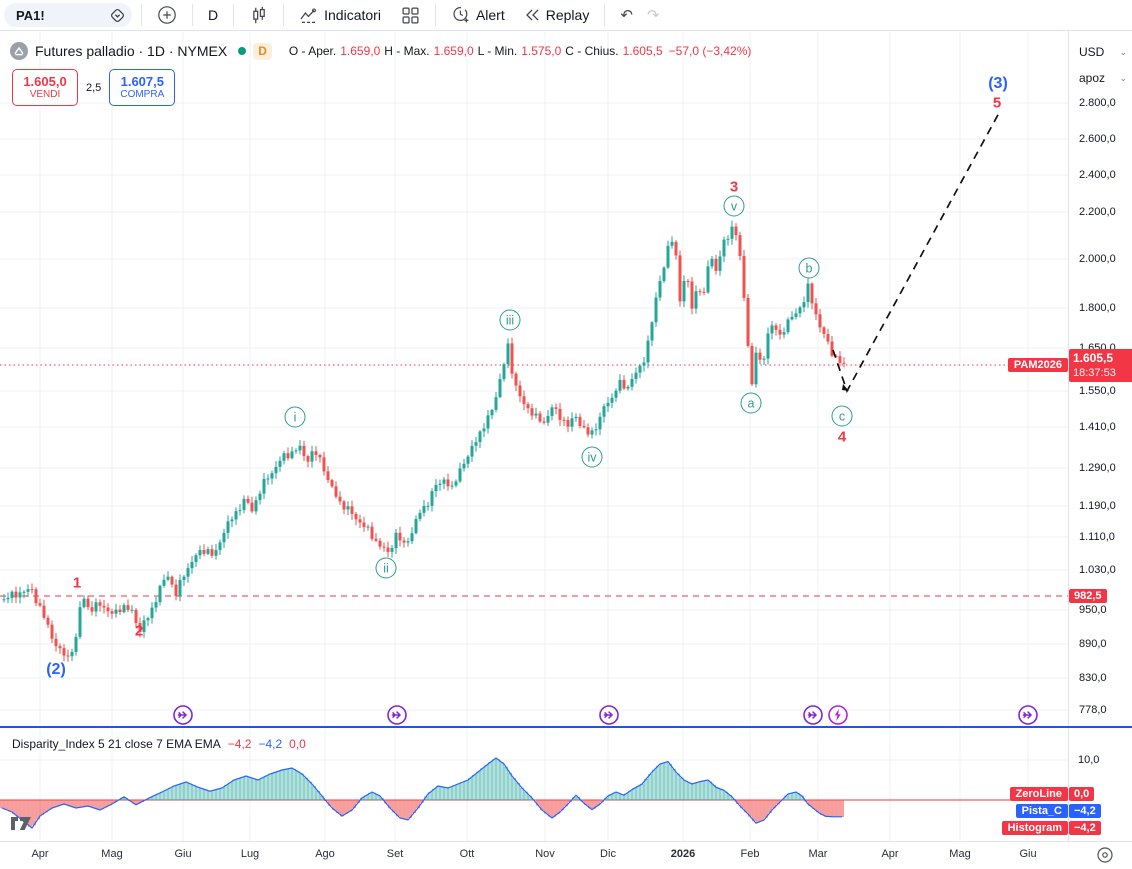  I want to click on symbol-search: PA1!, so click(68, 15).